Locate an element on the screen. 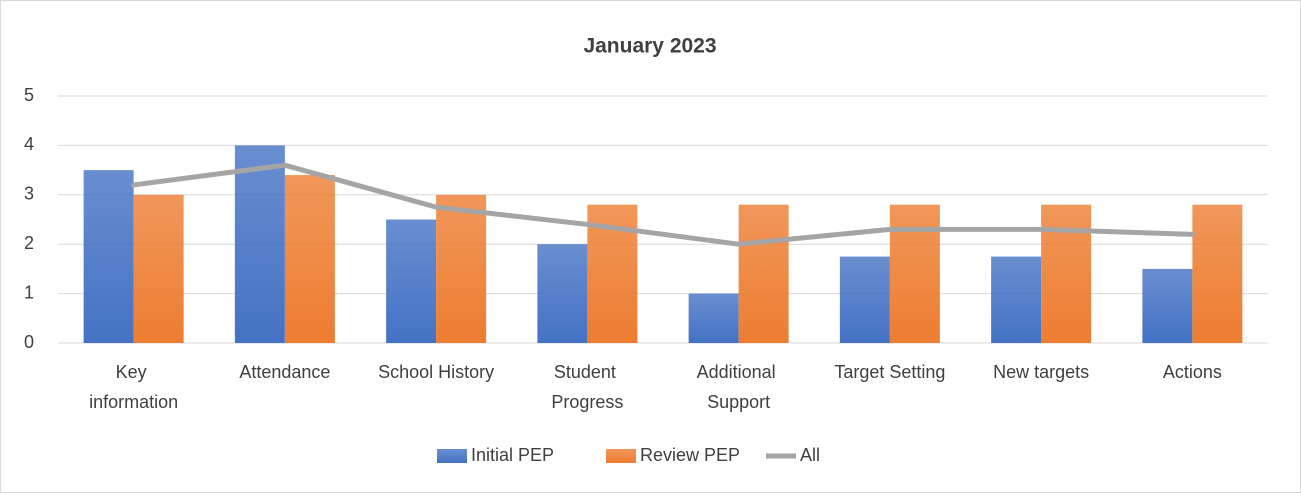  x-tick-label: Target Setting is located at coordinates (889, 372).